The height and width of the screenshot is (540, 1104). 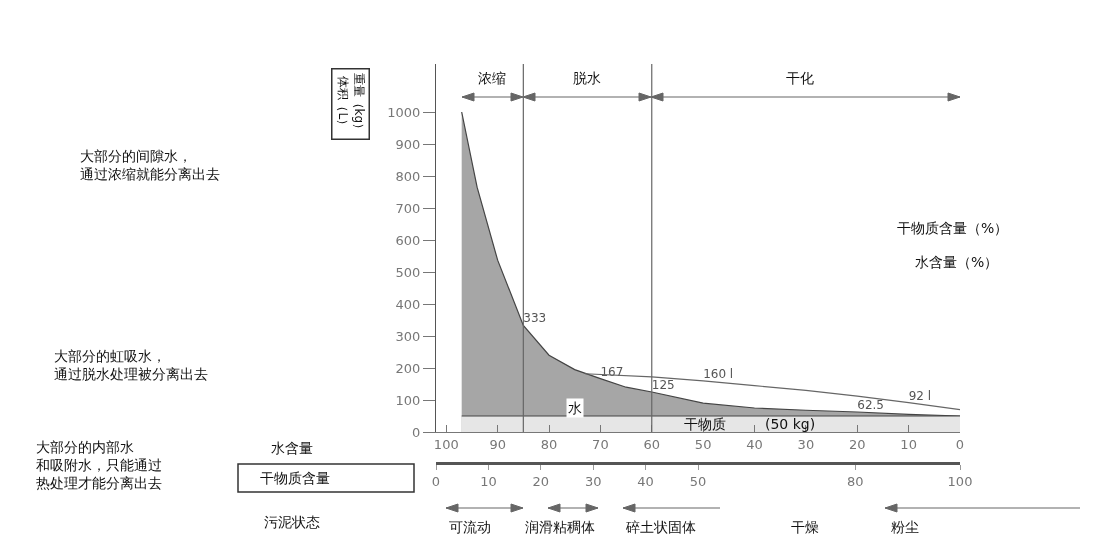 What do you see at coordinates (292, 522) in the screenshot?
I see `text: 污泥状态` at bounding box center [292, 522].